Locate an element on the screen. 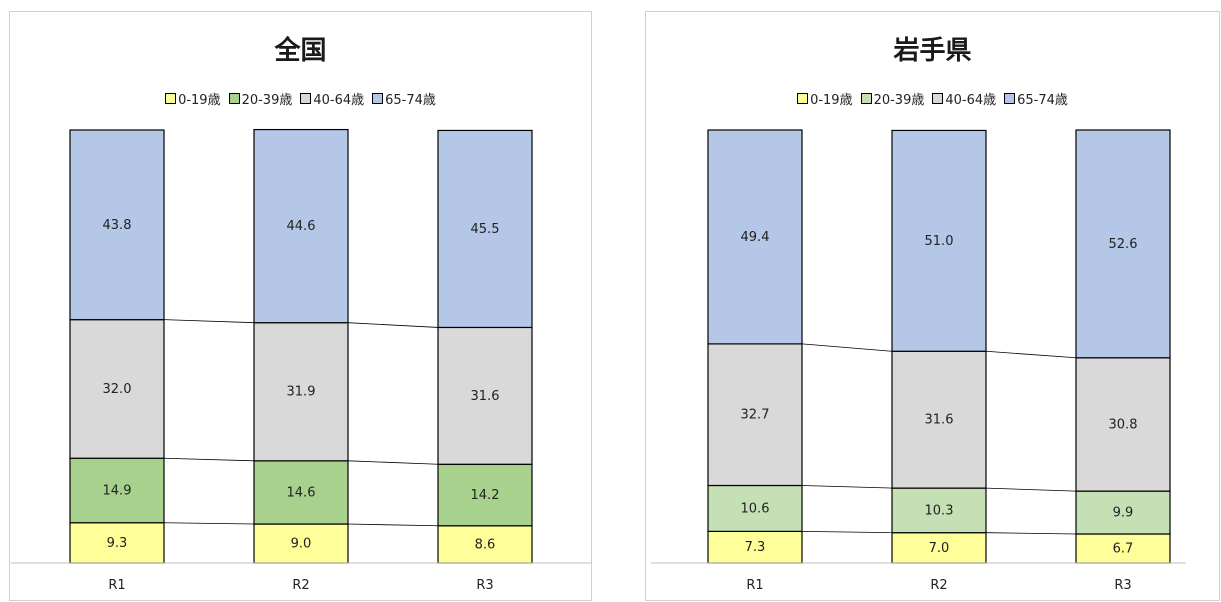  data-label: 7.3 is located at coordinates (755, 547).